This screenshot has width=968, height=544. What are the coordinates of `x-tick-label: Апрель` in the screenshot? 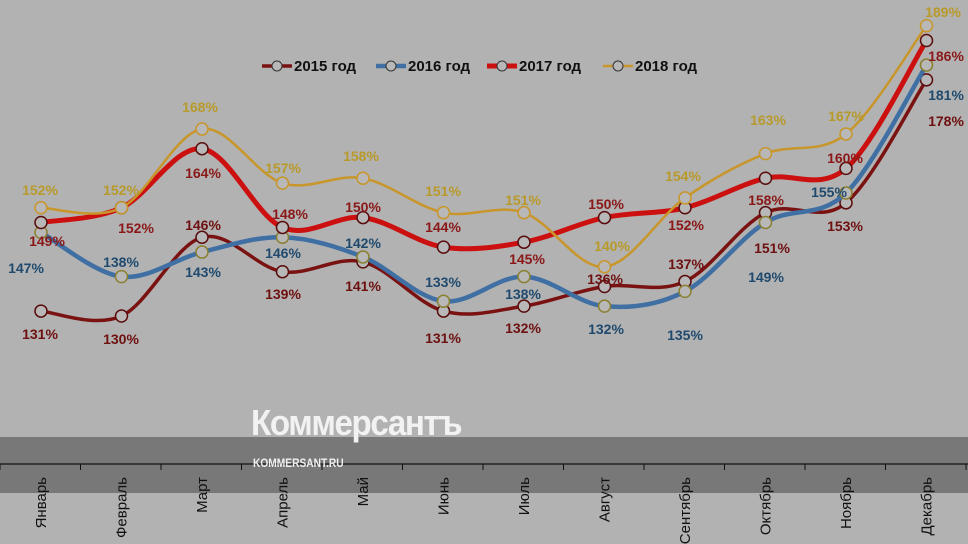 It's located at (283, 502).